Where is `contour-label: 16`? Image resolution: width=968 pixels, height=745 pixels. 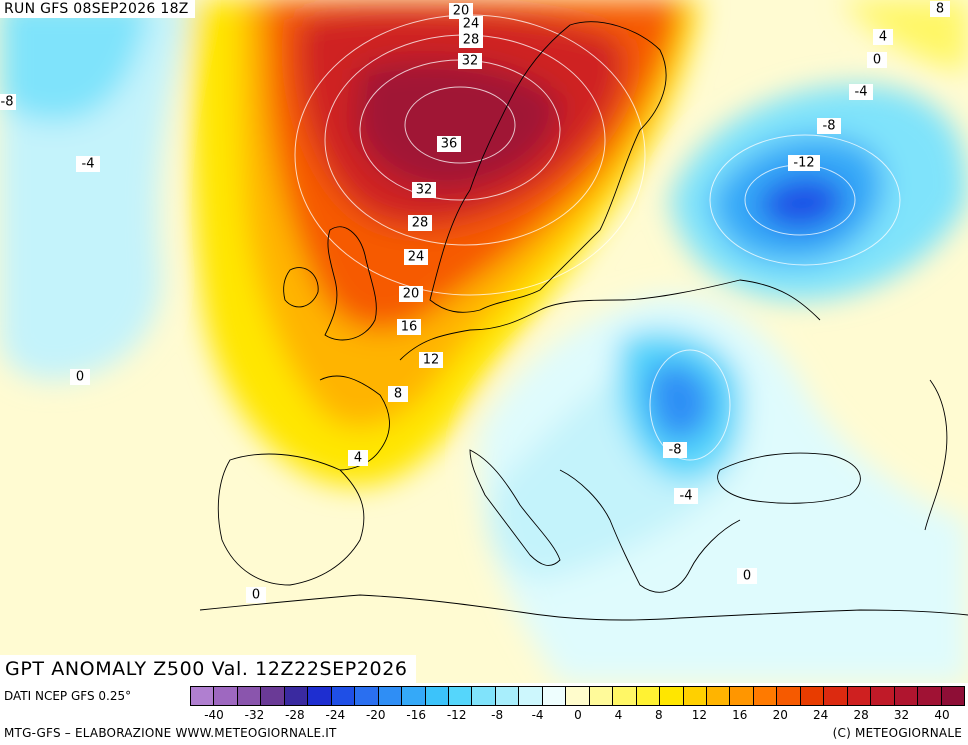
contour-label: 16 is located at coordinates (409, 327).